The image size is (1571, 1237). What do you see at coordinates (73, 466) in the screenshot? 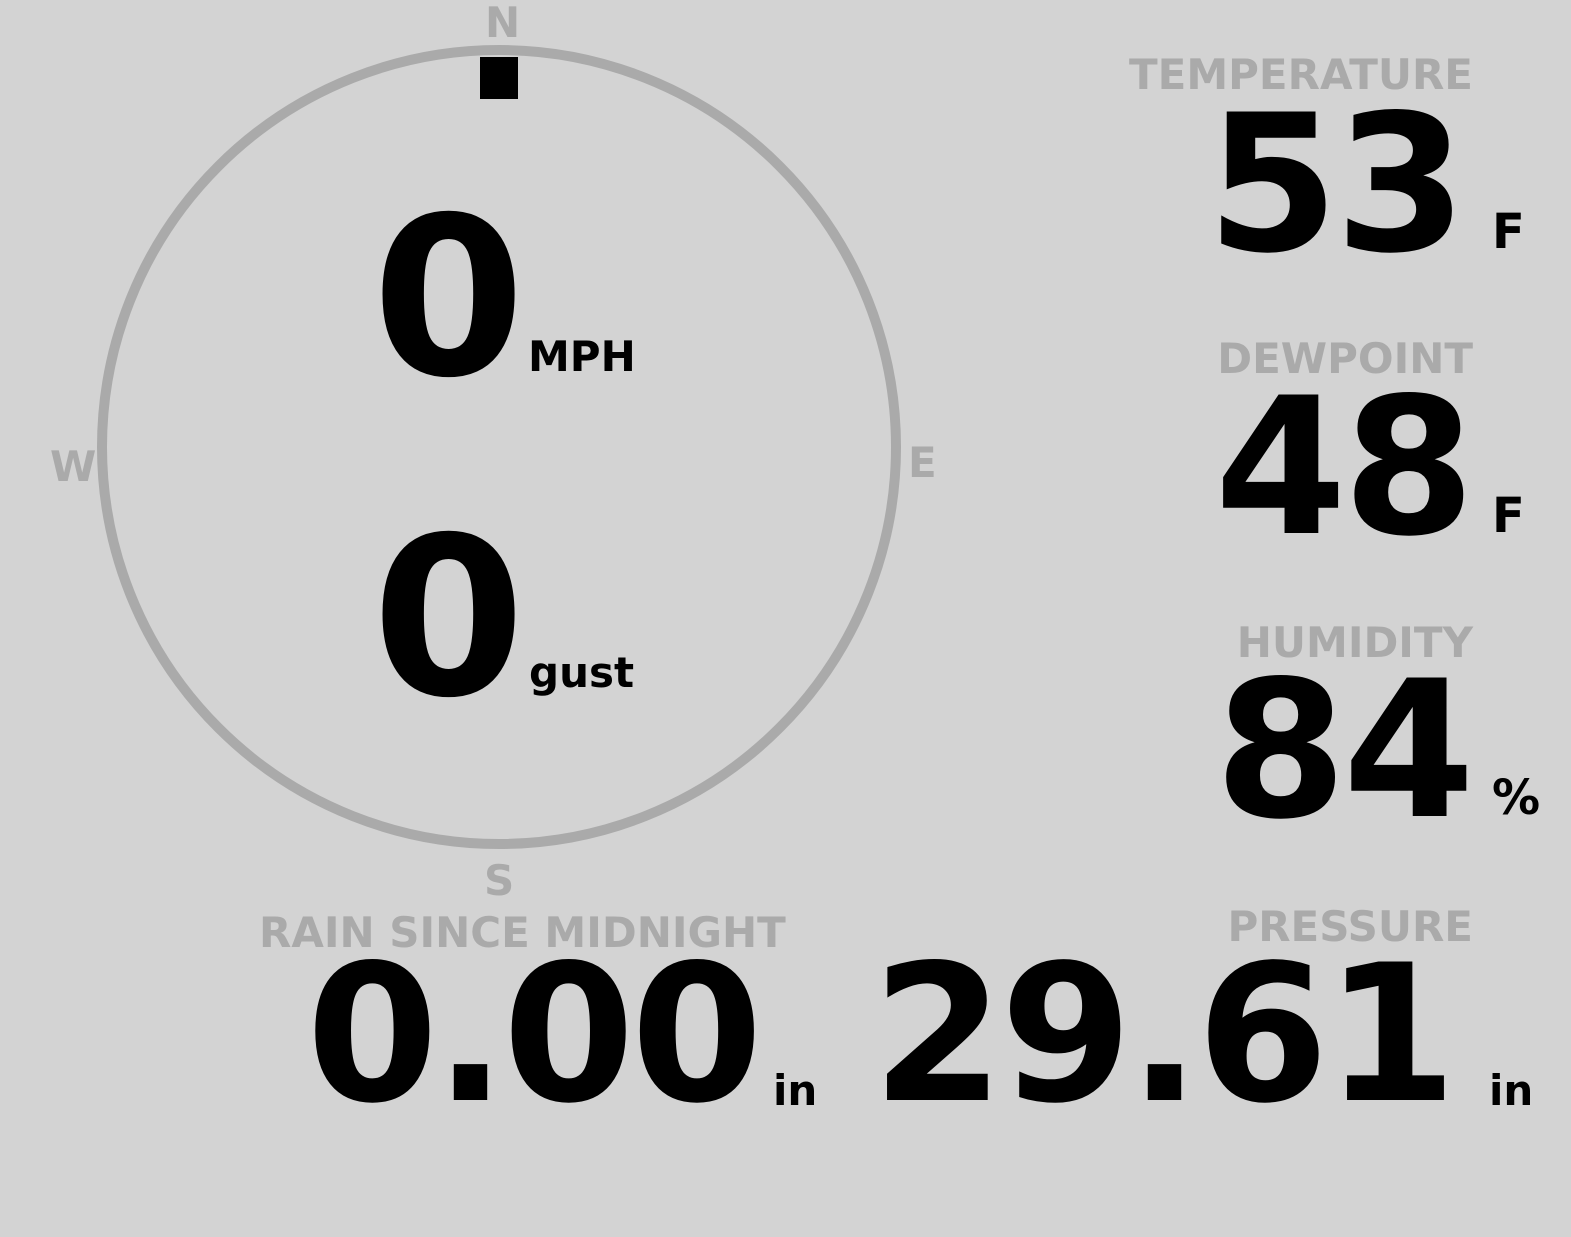
I see `compass-west-label: W` at bounding box center [73, 466].